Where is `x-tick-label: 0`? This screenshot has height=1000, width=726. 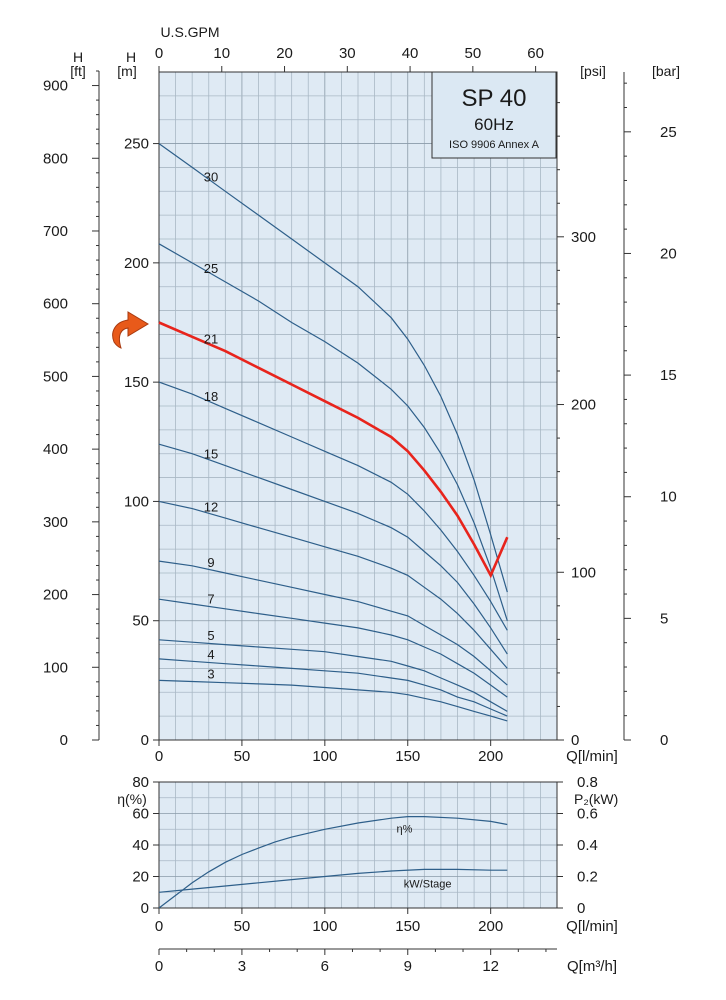 x-tick-label: 0 is located at coordinates (159, 756).